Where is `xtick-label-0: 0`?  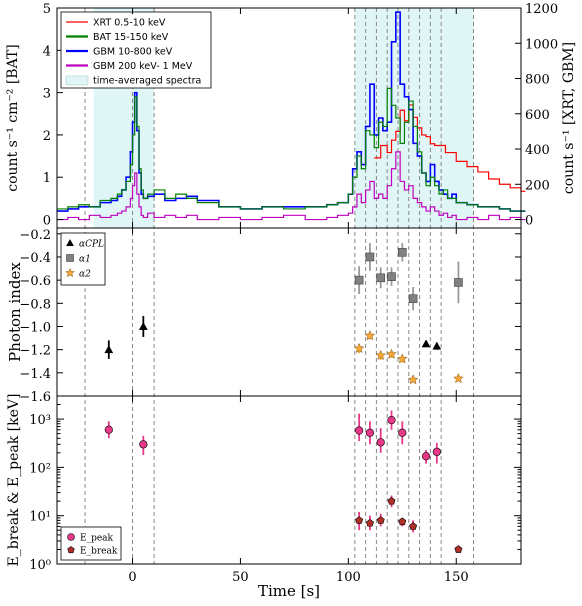
xtick-label-0: 0 is located at coordinates (132, 577).